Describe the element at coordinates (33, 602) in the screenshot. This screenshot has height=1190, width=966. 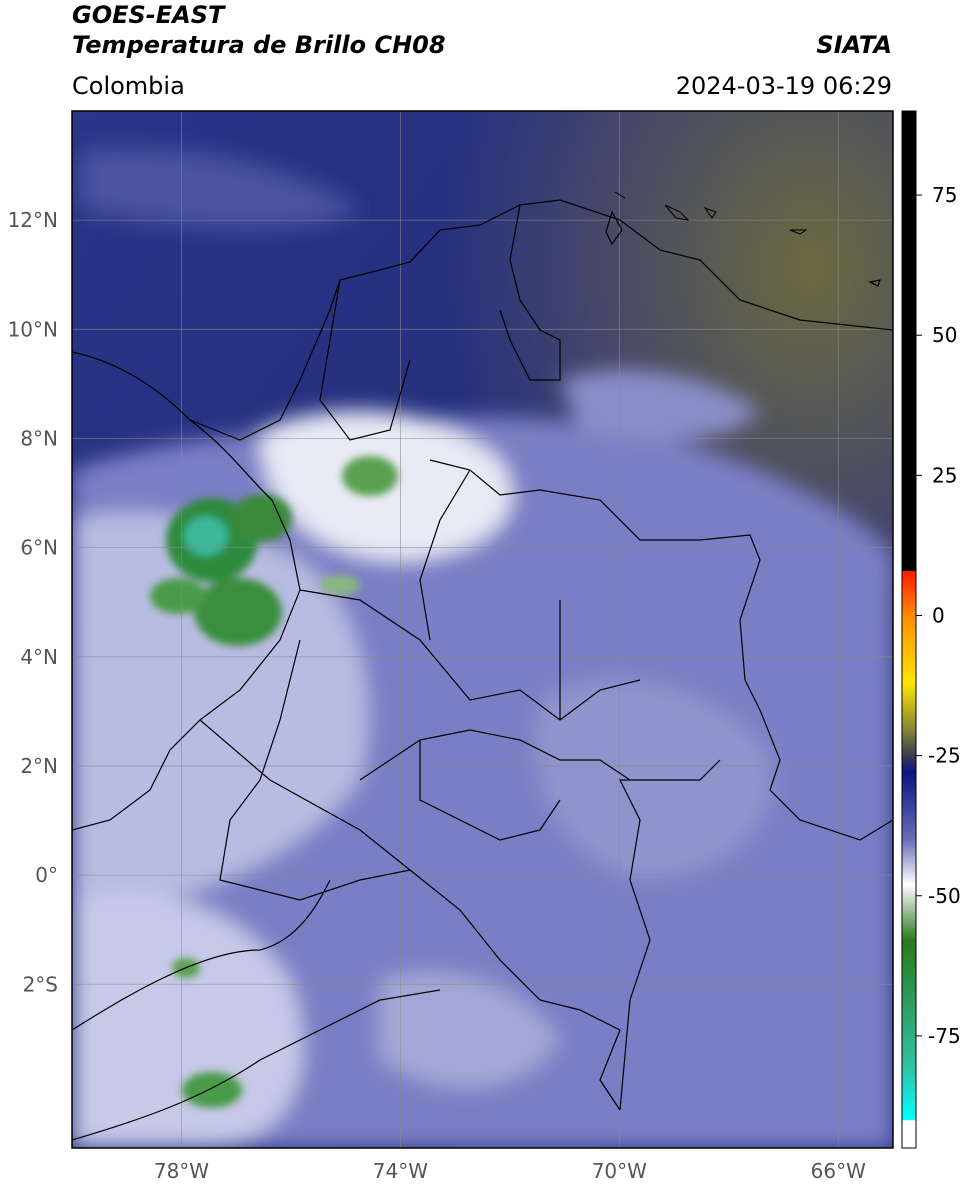
I see `y-axis-labels: 12°N 10°N 8°N 6°N 4°N 2°N 0° 2°S` at that location.